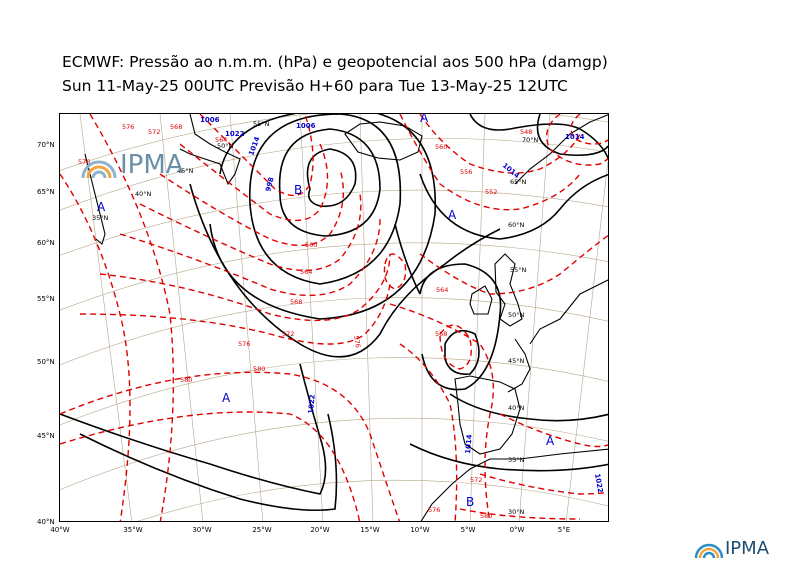  Describe the element at coordinates (518, 182) in the screenshot. I see `parallel-label: 65°N` at that location.